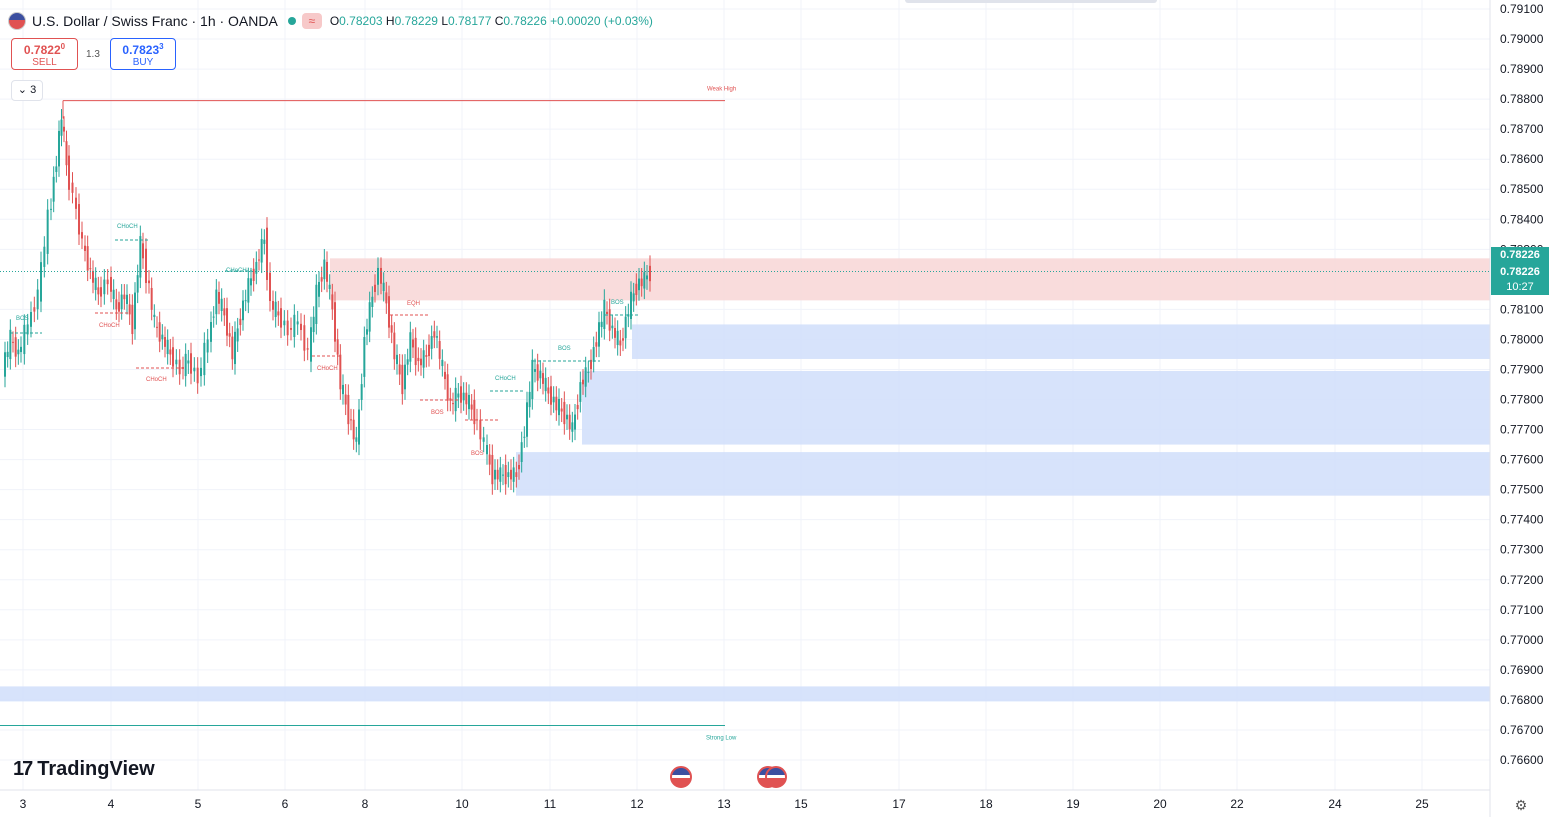 The image size is (1551, 817). I want to click on price-axis-label: 0.78000, so click(1522, 339).